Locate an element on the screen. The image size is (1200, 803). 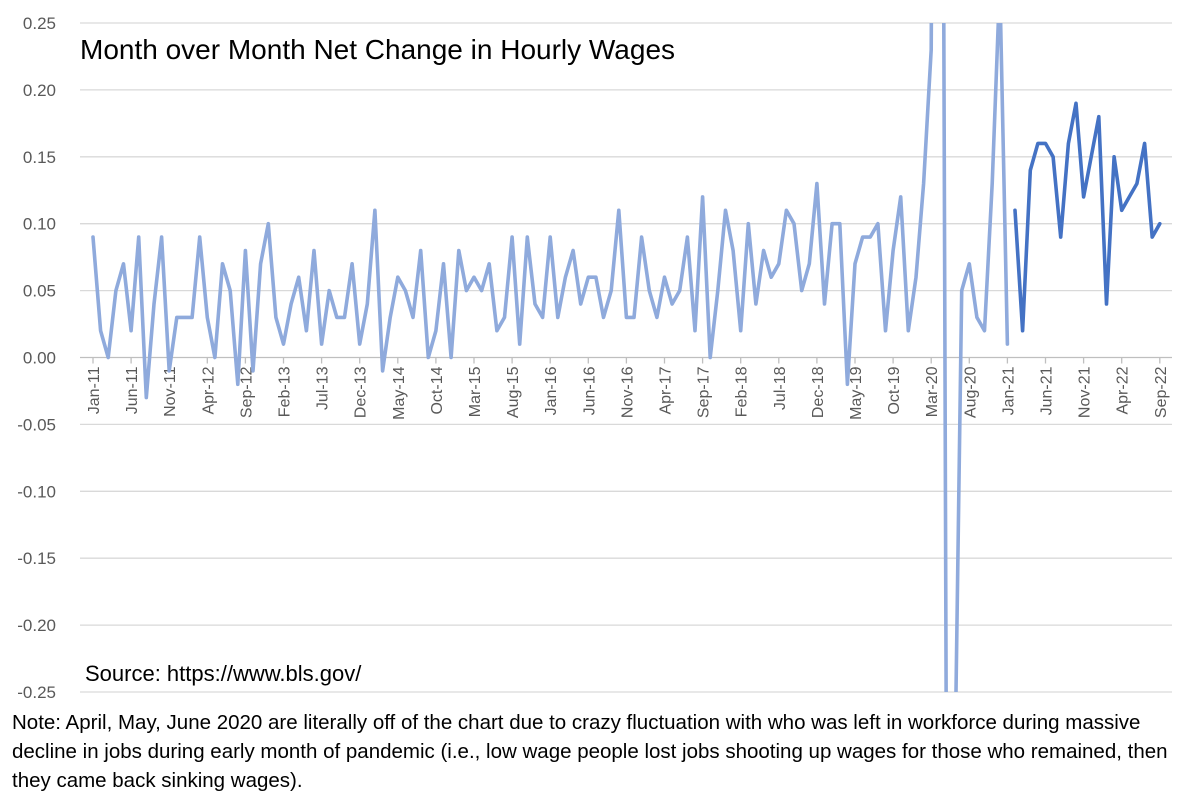
x-tick-label: Oct-14 is located at coordinates (437, 390).